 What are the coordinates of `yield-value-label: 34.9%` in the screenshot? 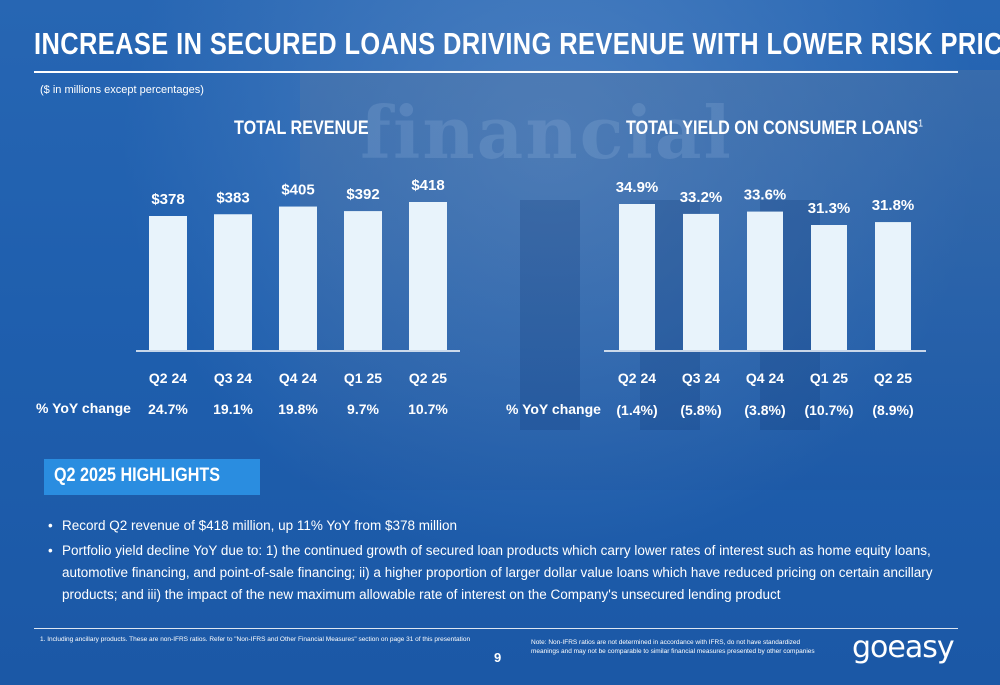 It's located at (637, 187).